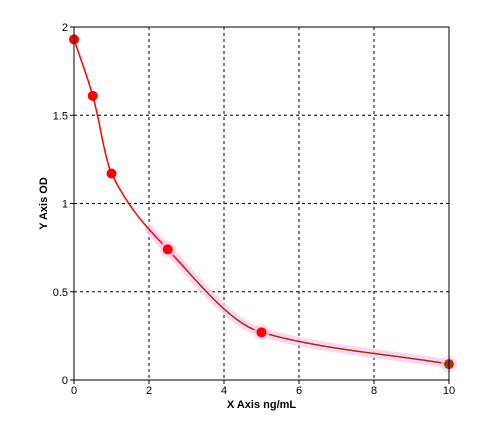 This screenshot has height=435, width=500. Describe the element at coordinates (74, 391) in the screenshot. I see `x-tick-label: 0` at that location.